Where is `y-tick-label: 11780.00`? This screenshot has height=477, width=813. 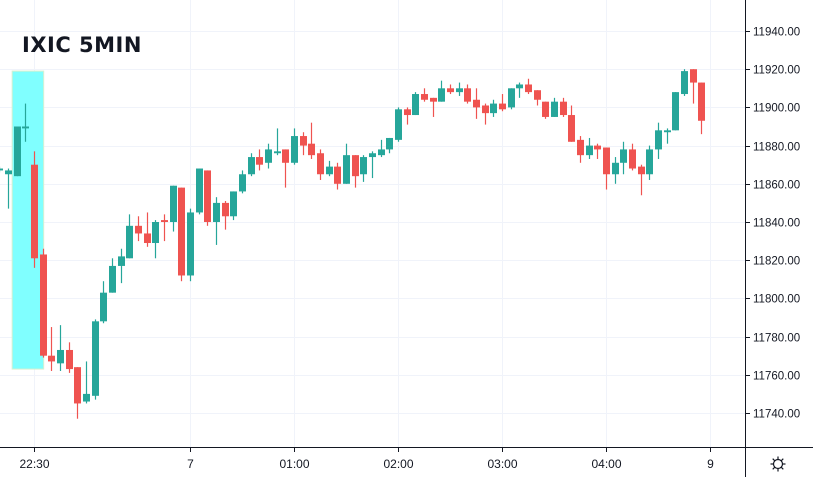 y-tick-label: 11780.00 is located at coordinates (776, 339).